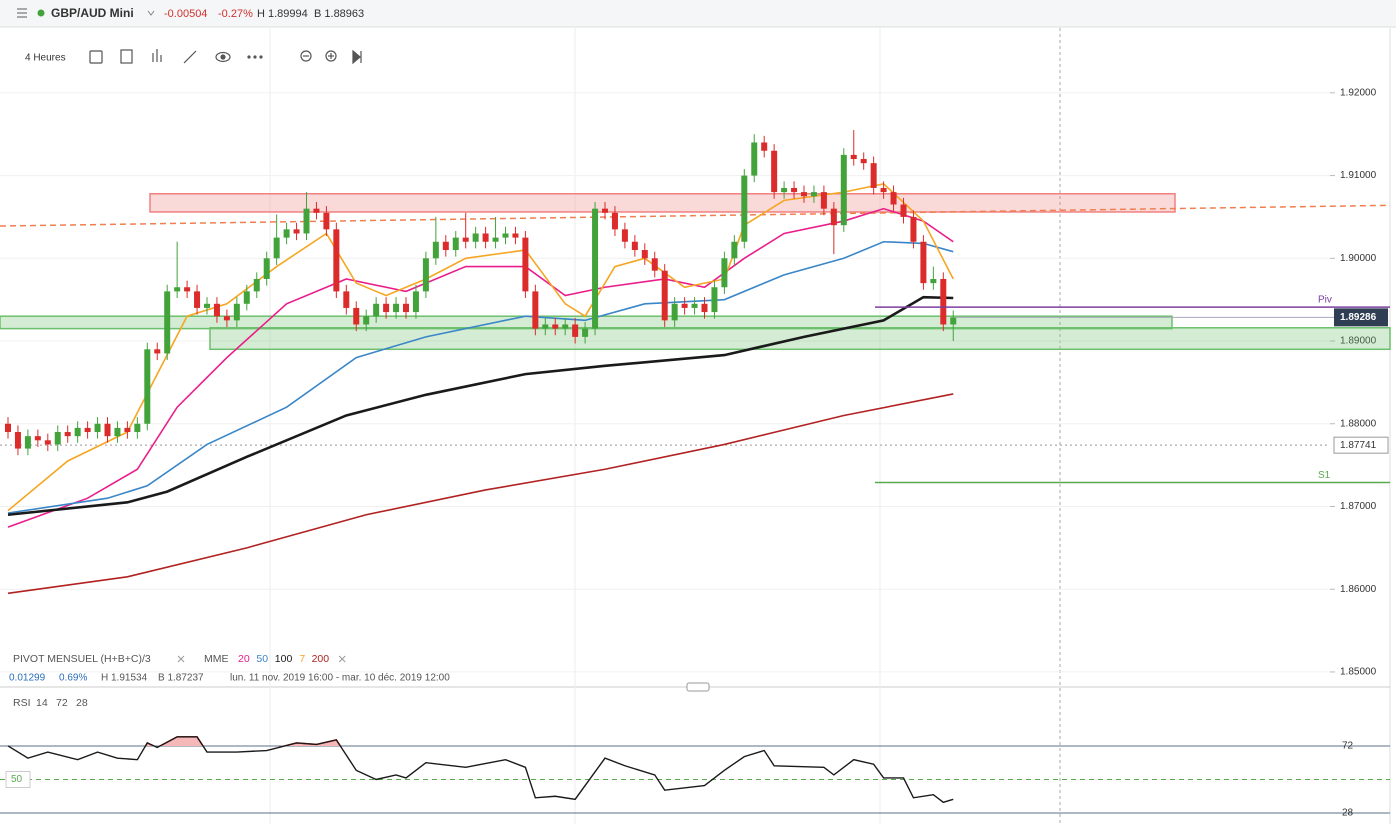 The image size is (1396, 824). I want to click on y-tick-label: 1.88000, so click(1358, 423).